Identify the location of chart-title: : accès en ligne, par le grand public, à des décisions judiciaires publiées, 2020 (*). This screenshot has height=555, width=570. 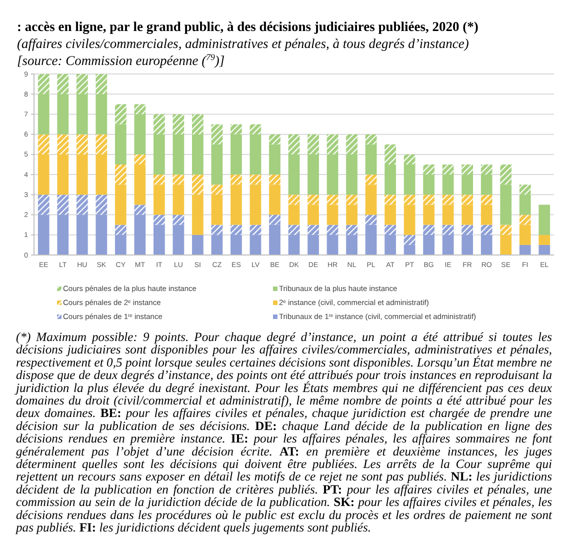
(247, 26).